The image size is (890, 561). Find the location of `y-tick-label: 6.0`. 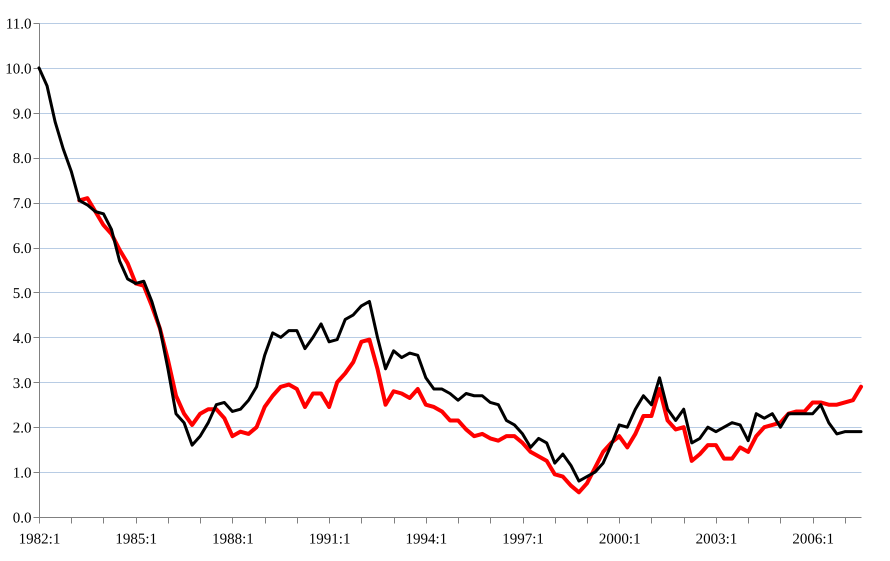

y-tick-label: 6.0 is located at coordinates (22, 249).